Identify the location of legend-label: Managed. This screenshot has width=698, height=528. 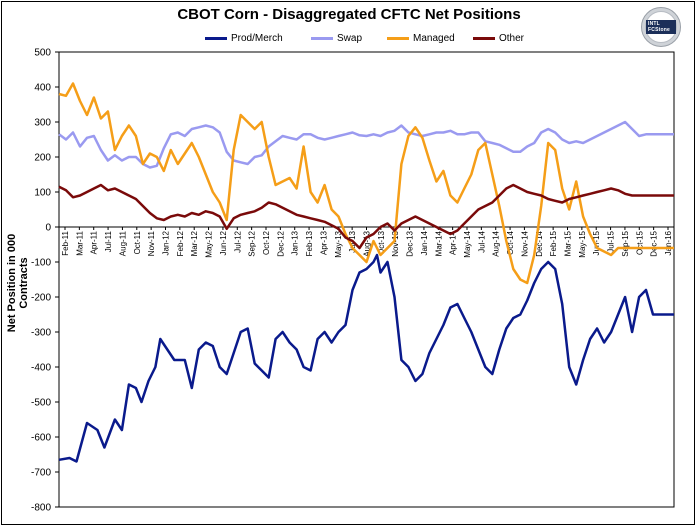
(434, 38).